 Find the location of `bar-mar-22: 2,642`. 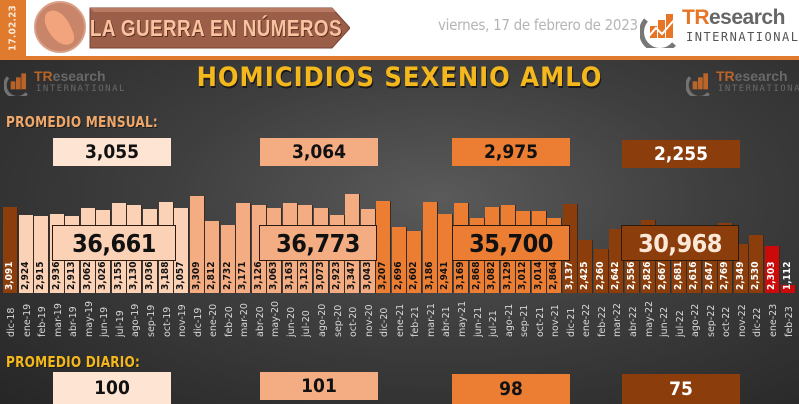

bar-mar-22: 2,642 is located at coordinates (617, 261).